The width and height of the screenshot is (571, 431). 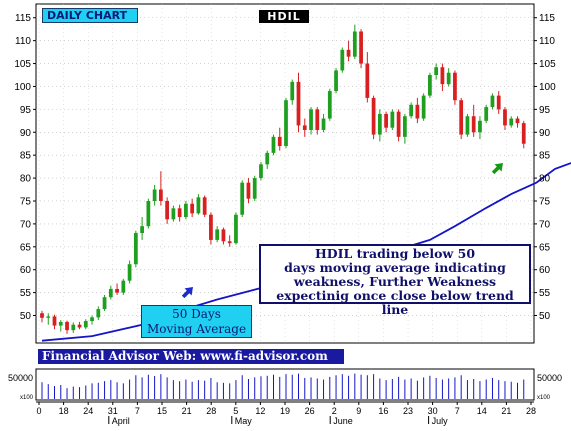 What do you see at coordinates (545, 316) in the screenshot?
I see `y-tick-label: 50` at bounding box center [545, 316].